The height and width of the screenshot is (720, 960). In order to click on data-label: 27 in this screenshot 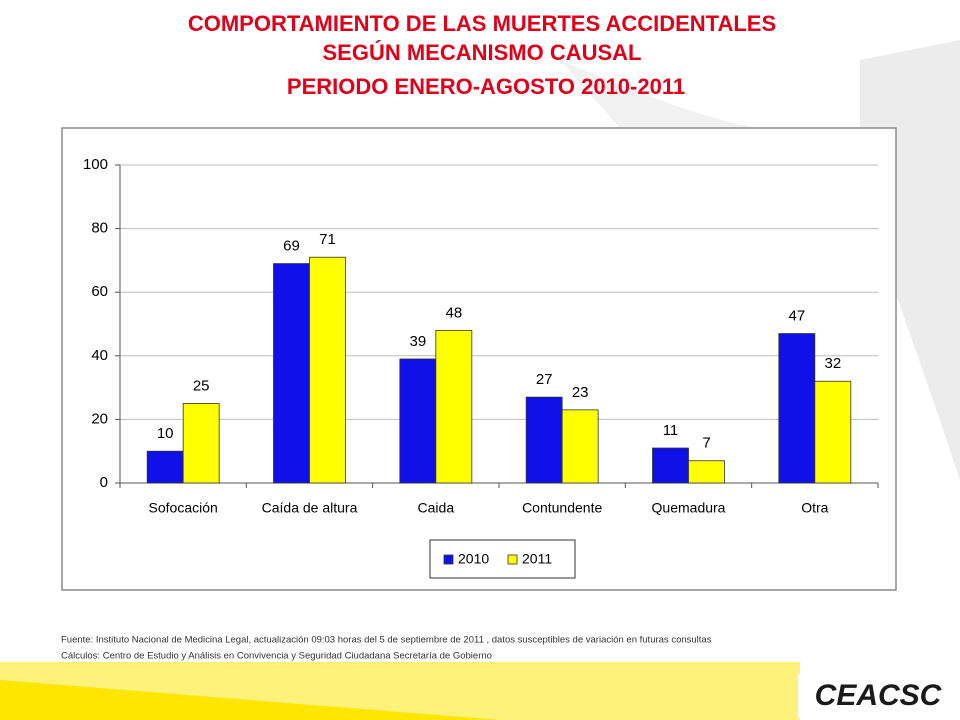, I will do `click(544, 379)`.